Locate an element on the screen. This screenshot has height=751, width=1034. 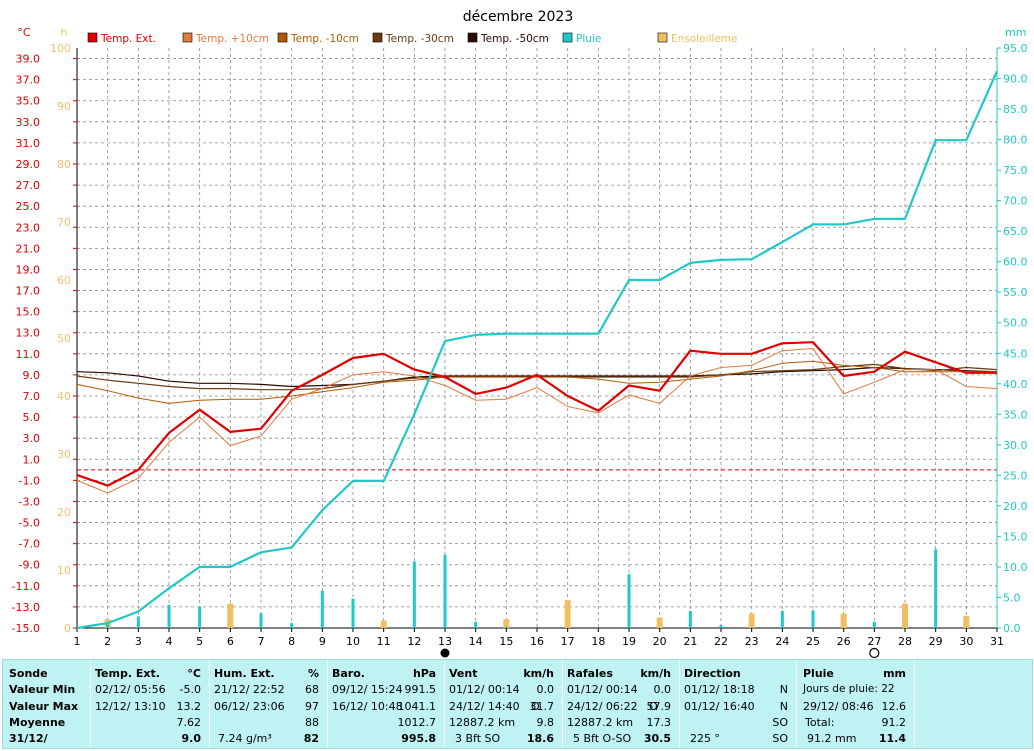
sonde-row-min: Valeur Min is located at coordinates (42, 689).